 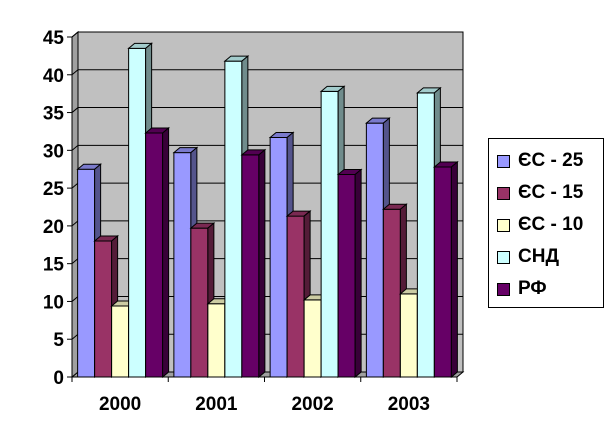 What do you see at coordinates (53, 227) in the screenshot?
I see `y-tick-label: 20` at bounding box center [53, 227].